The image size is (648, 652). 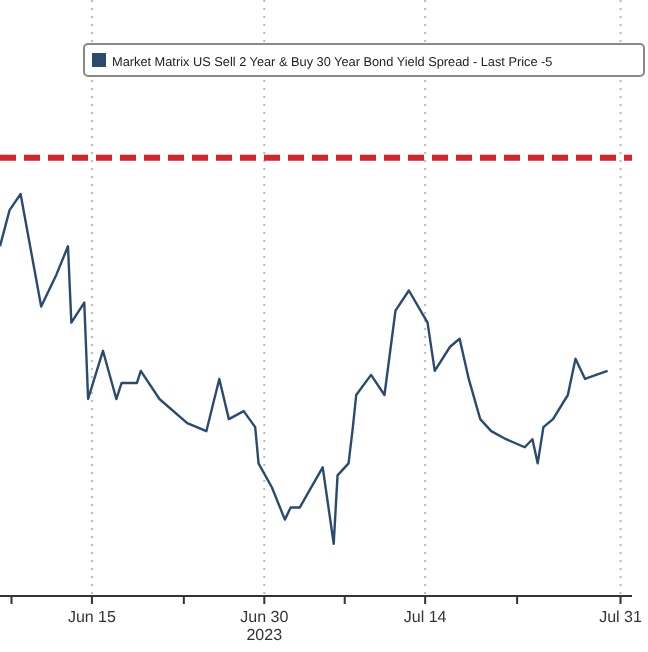 I want to click on x-tick-label: Jun 30, so click(x=265, y=617).